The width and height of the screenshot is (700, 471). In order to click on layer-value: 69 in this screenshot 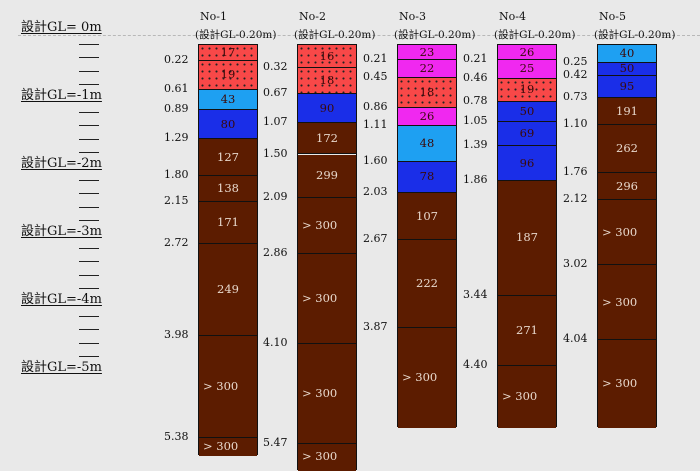, I will do `click(527, 133)`.